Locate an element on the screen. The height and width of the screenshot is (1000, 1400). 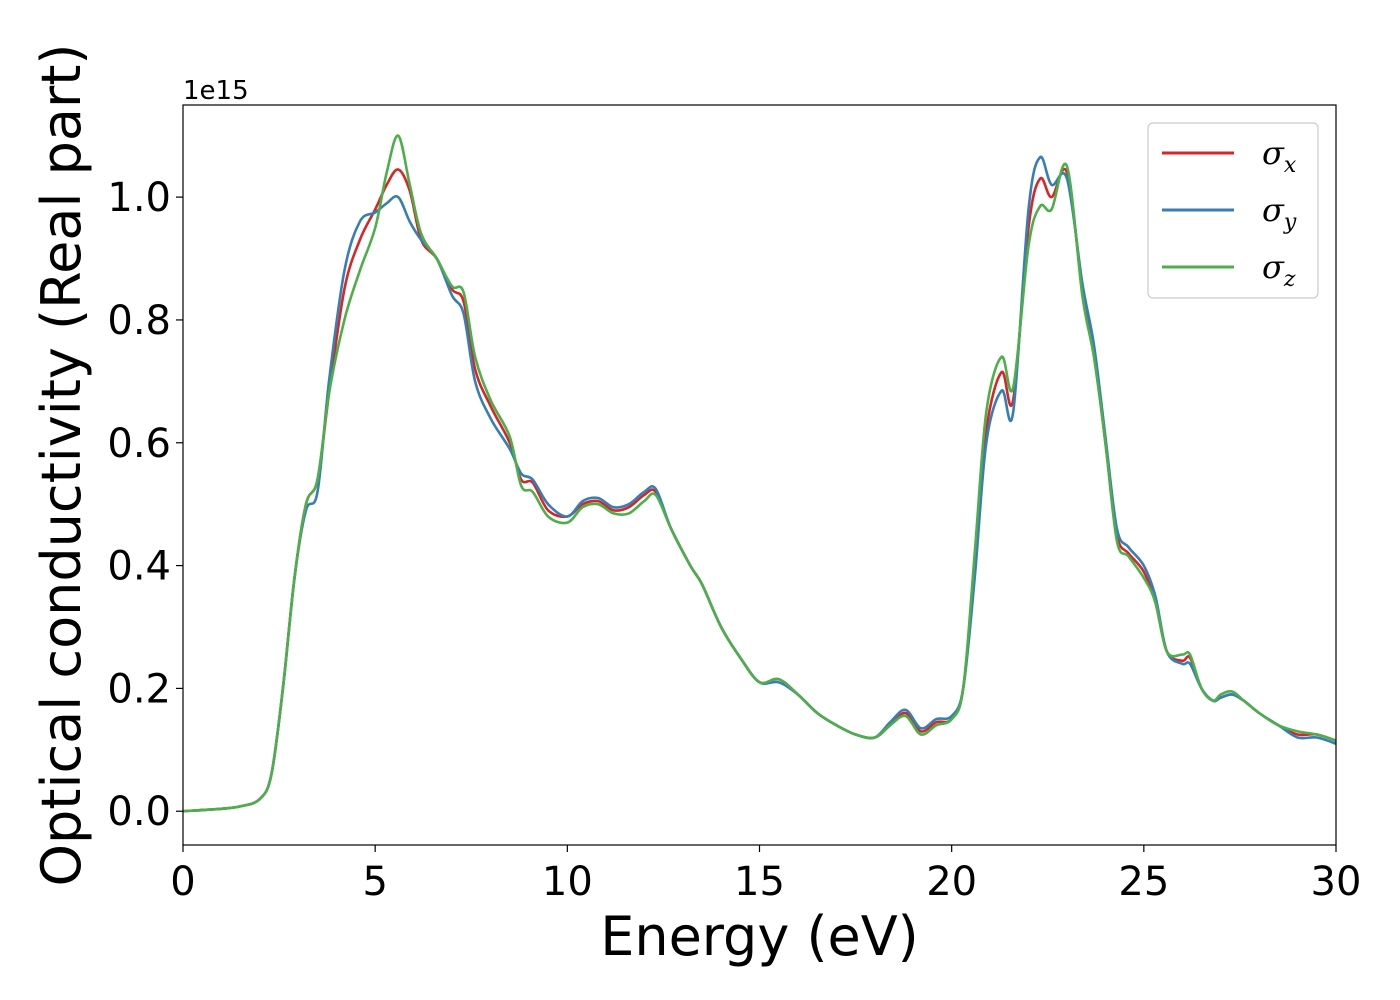
x-tick-label: 10 is located at coordinates (567, 882).